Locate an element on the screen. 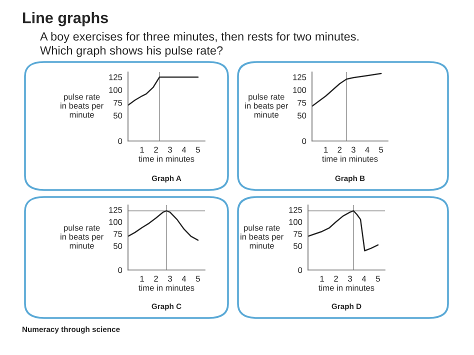  text: Line graphs is located at coordinates (65, 19).